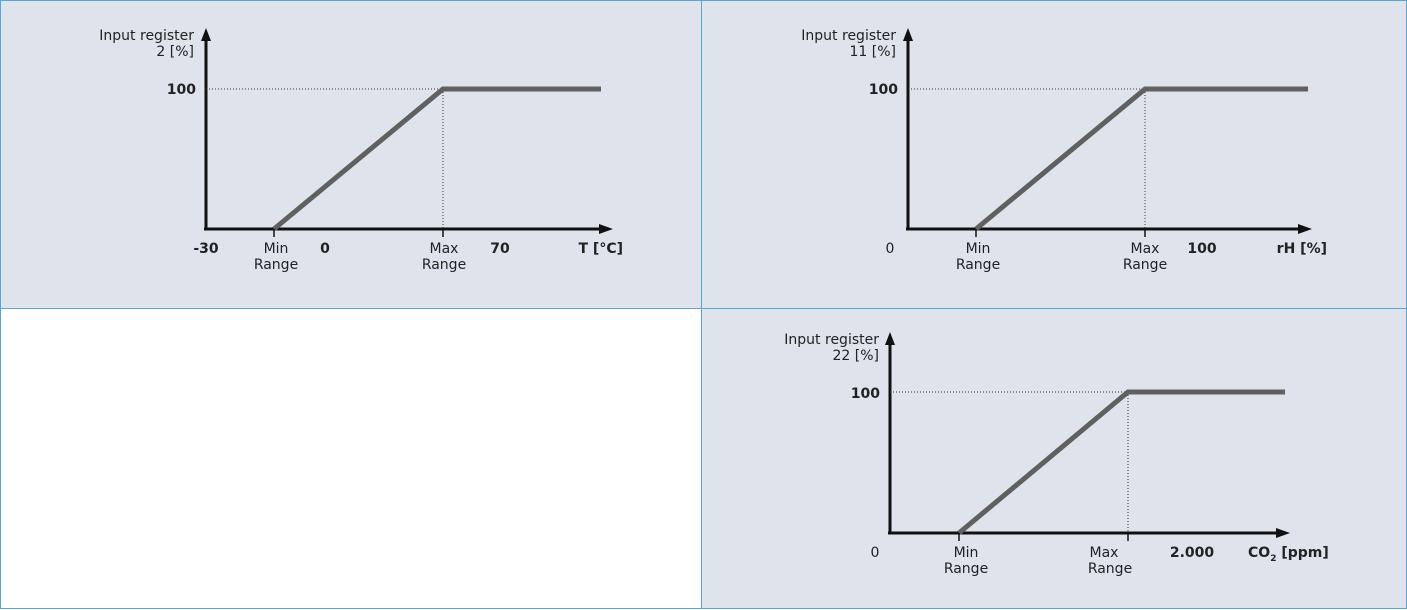 The height and width of the screenshot is (610, 1407). What do you see at coordinates (1201, 249) in the screenshot?
I see `x-tick-100: 100` at bounding box center [1201, 249].